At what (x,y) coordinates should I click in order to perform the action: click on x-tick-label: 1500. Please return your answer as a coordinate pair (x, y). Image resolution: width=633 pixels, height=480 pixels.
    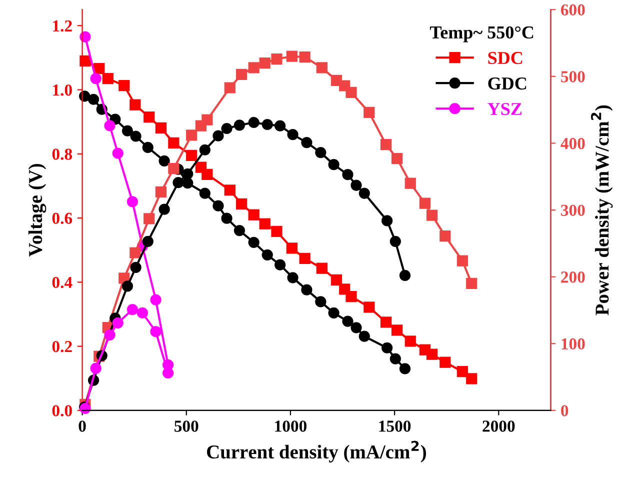
    Looking at the image, I should click on (395, 426).